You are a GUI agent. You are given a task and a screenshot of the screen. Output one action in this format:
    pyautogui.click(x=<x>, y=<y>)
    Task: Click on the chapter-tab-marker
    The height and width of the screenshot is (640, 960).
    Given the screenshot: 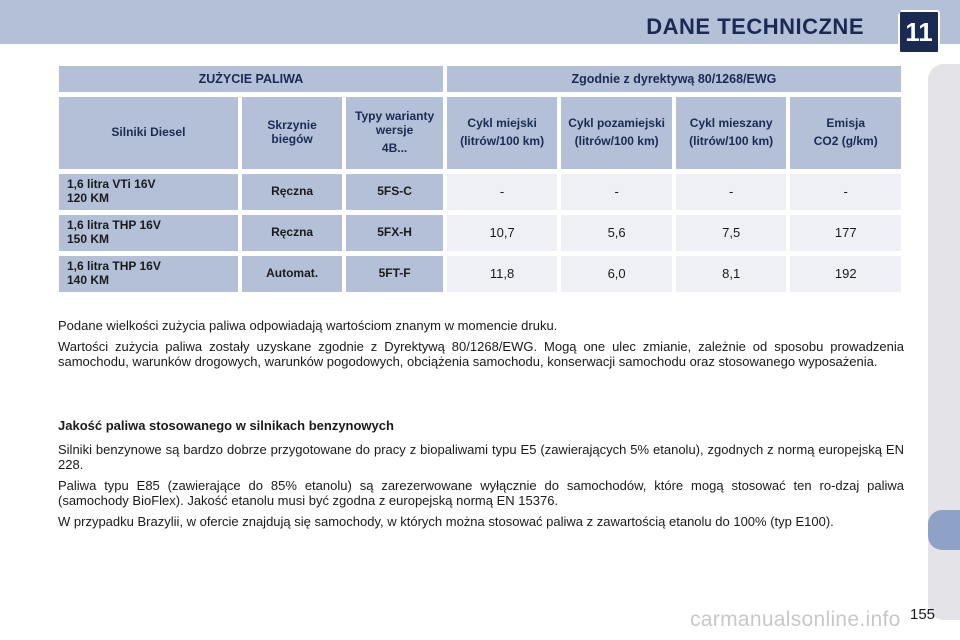 What is the action you would take?
    pyautogui.click(x=944, y=530)
    